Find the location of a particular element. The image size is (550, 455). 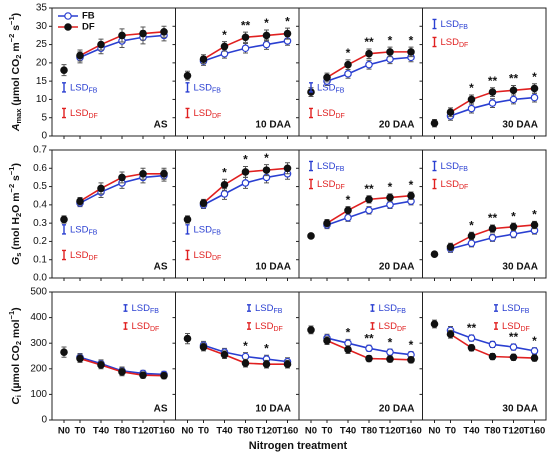

legend-label: DF is located at coordinates (88, 27).